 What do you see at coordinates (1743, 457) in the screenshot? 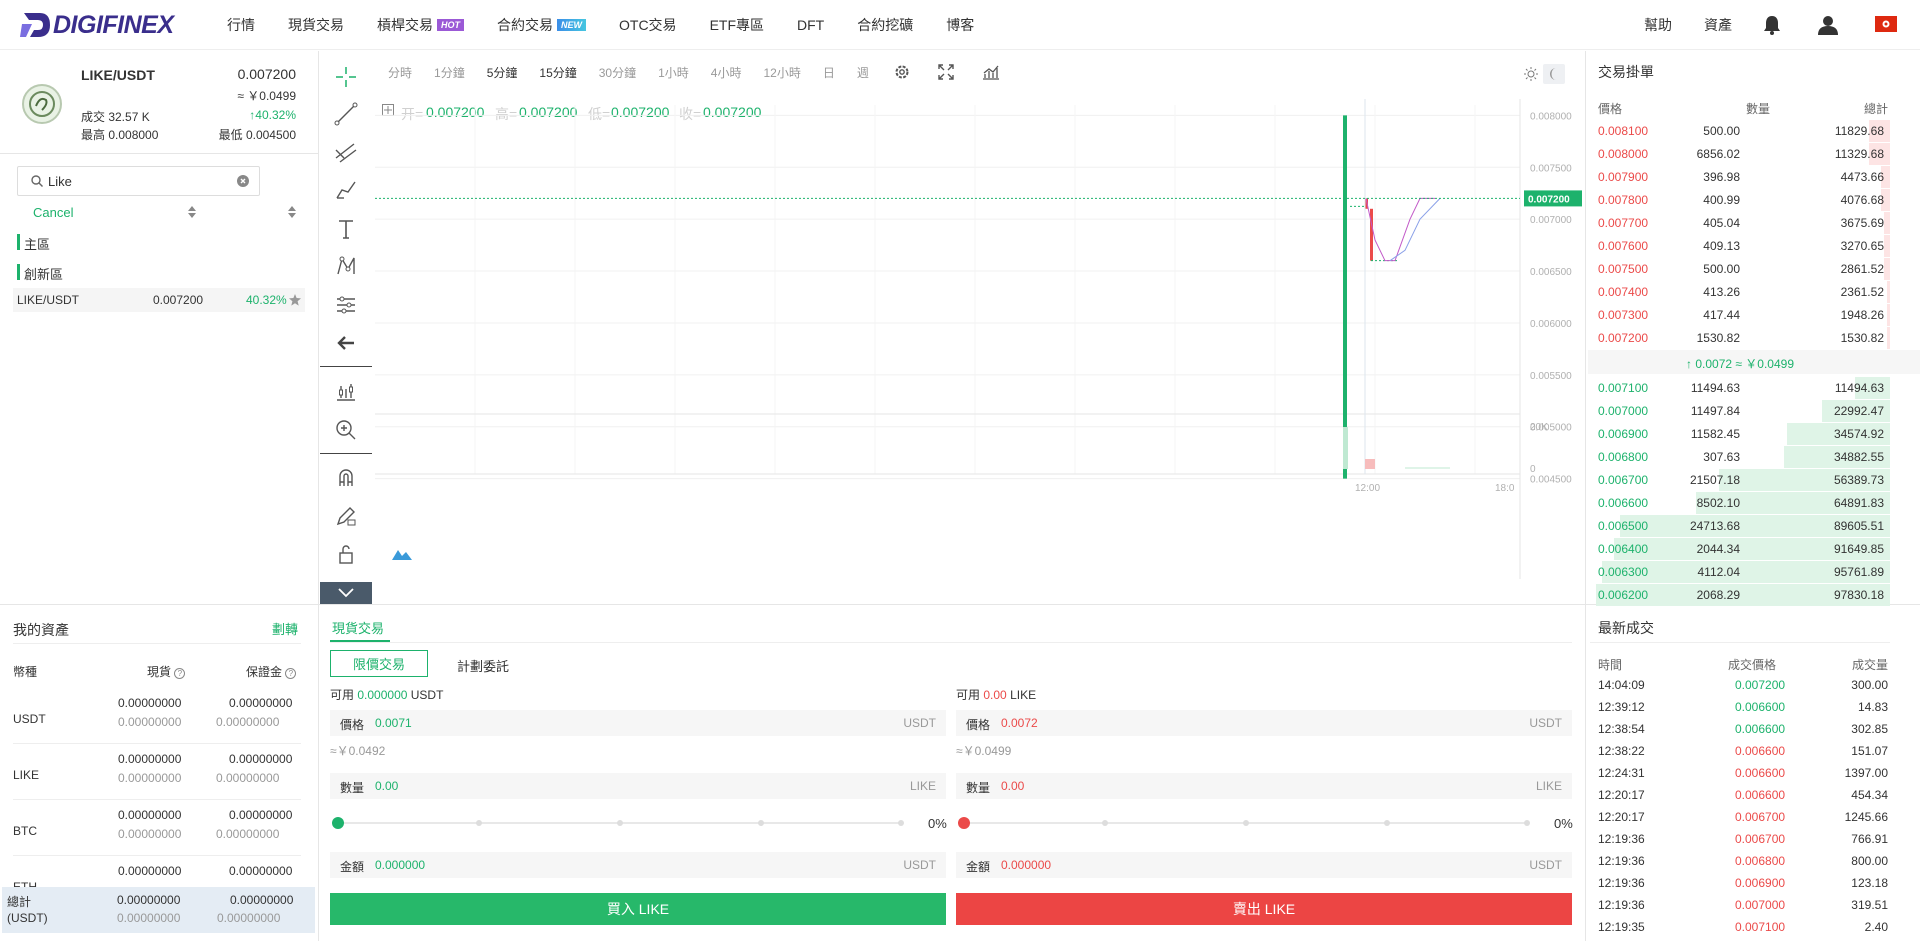
I see `bid-row: 0.006800 307.63 34882.55` at bounding box center [1743, 457].